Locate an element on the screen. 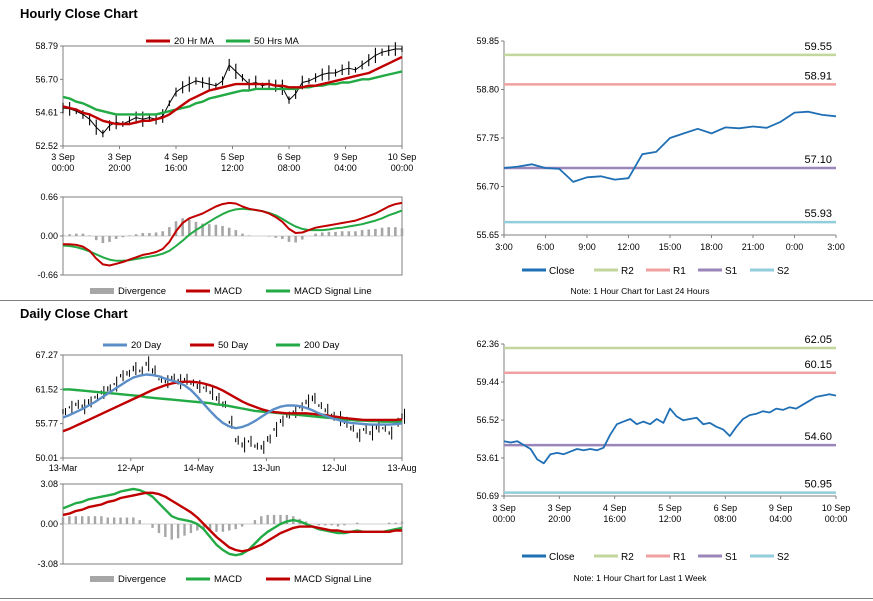 The width and height of the screenshot is (873, 601). hourly-price-frame is located at coordinates (232, 96).